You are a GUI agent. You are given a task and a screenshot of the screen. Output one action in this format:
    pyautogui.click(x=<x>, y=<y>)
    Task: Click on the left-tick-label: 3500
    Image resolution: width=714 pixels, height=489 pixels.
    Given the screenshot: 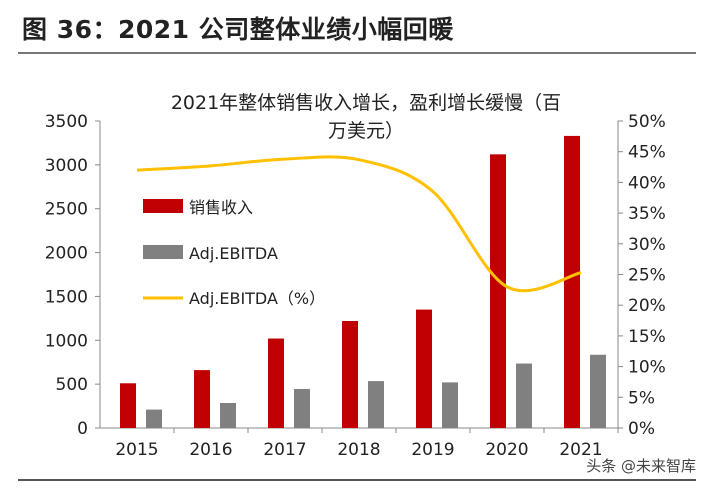 What is the action you would take?
    pyautogui.click(x=66, y=122)
    